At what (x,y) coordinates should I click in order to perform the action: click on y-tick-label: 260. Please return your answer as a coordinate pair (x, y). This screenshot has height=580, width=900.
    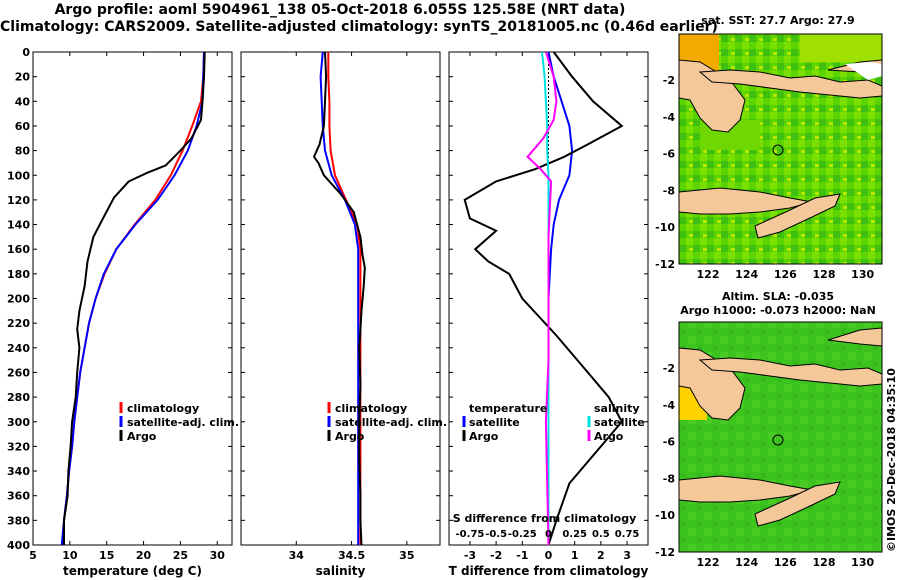
    Looking at the image, I should click on (18, 372).